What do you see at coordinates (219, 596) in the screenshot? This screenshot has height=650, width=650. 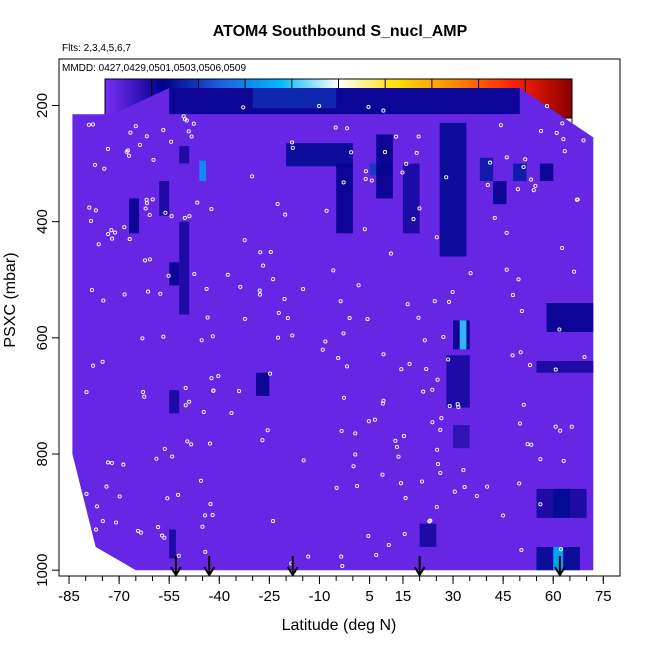 I see `x-tick-label: -40` at bounding box center [219, 596].